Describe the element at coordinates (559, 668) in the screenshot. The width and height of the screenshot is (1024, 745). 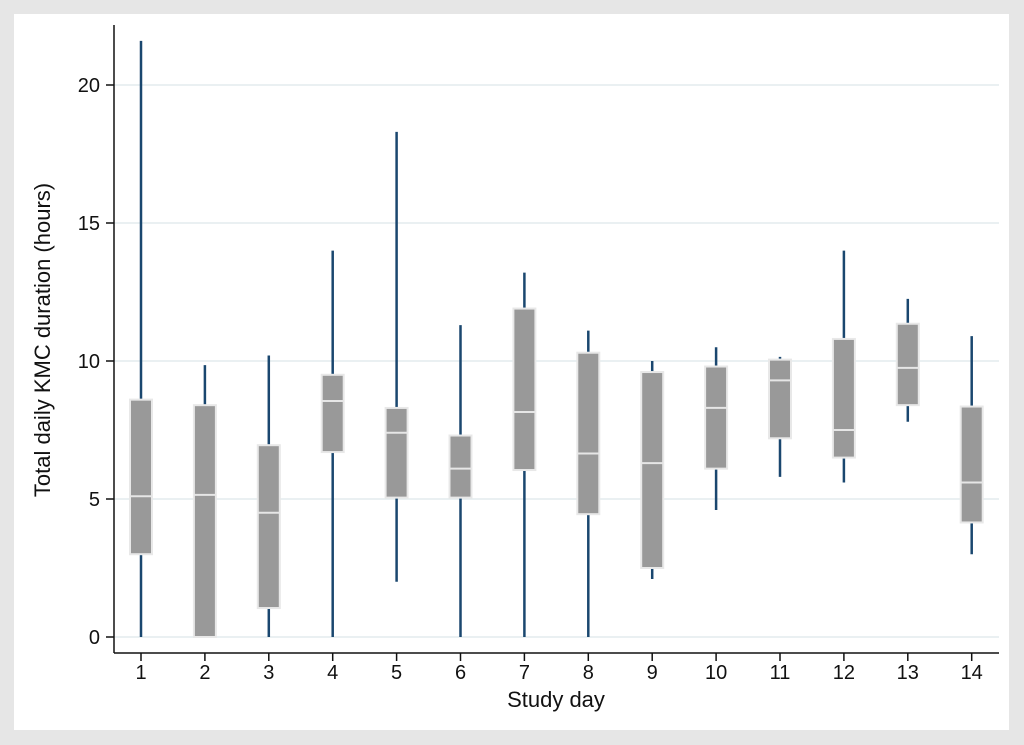
I see `x-axis-ticks: 1 2 3 4 5 6 7 8 9 10 11 12 13 14` at that location.